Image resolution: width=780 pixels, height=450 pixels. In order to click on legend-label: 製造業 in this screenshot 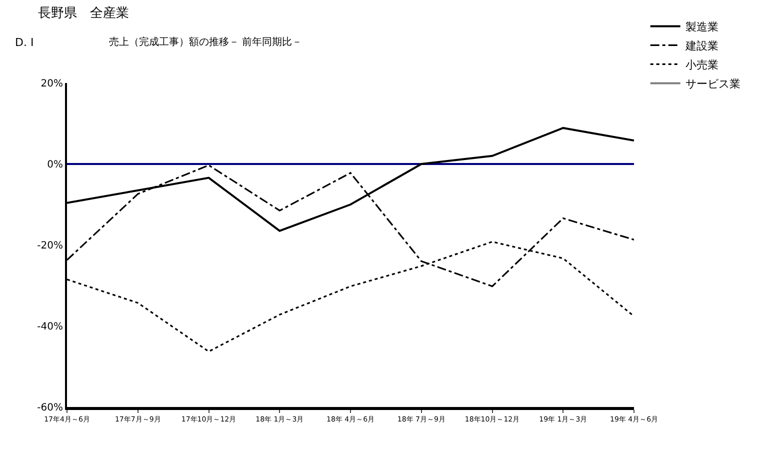, I will do `click(701, 27)`.